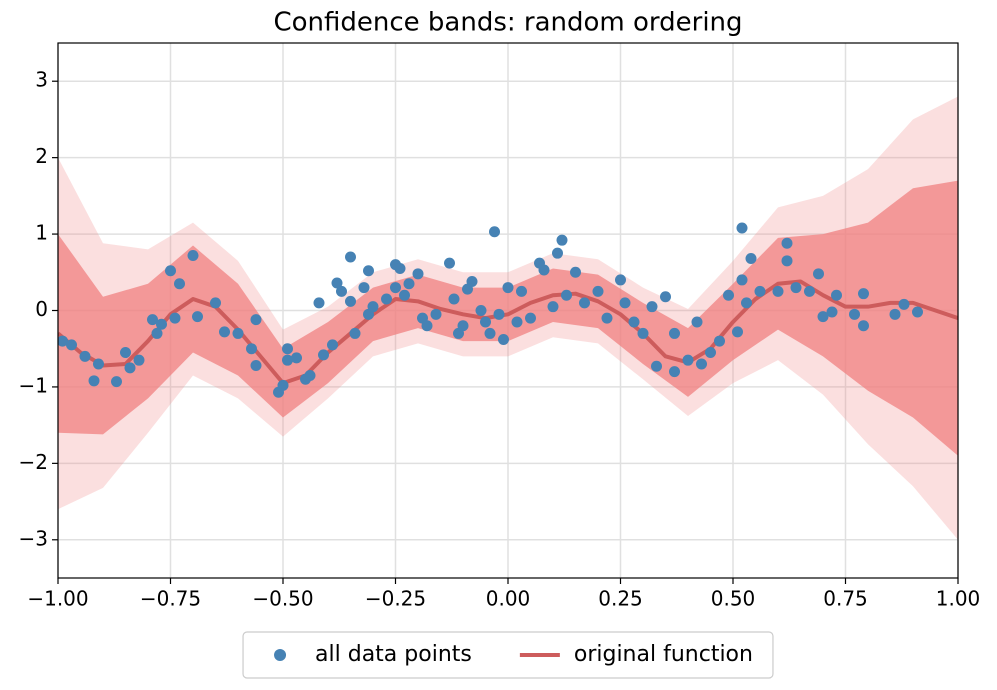 This screenshot has height=690, width=997. What do you see at coordinates (395, 599) in the screenshot?
I see `x-tick-label: −0.25` at bounding box center [395, 599].